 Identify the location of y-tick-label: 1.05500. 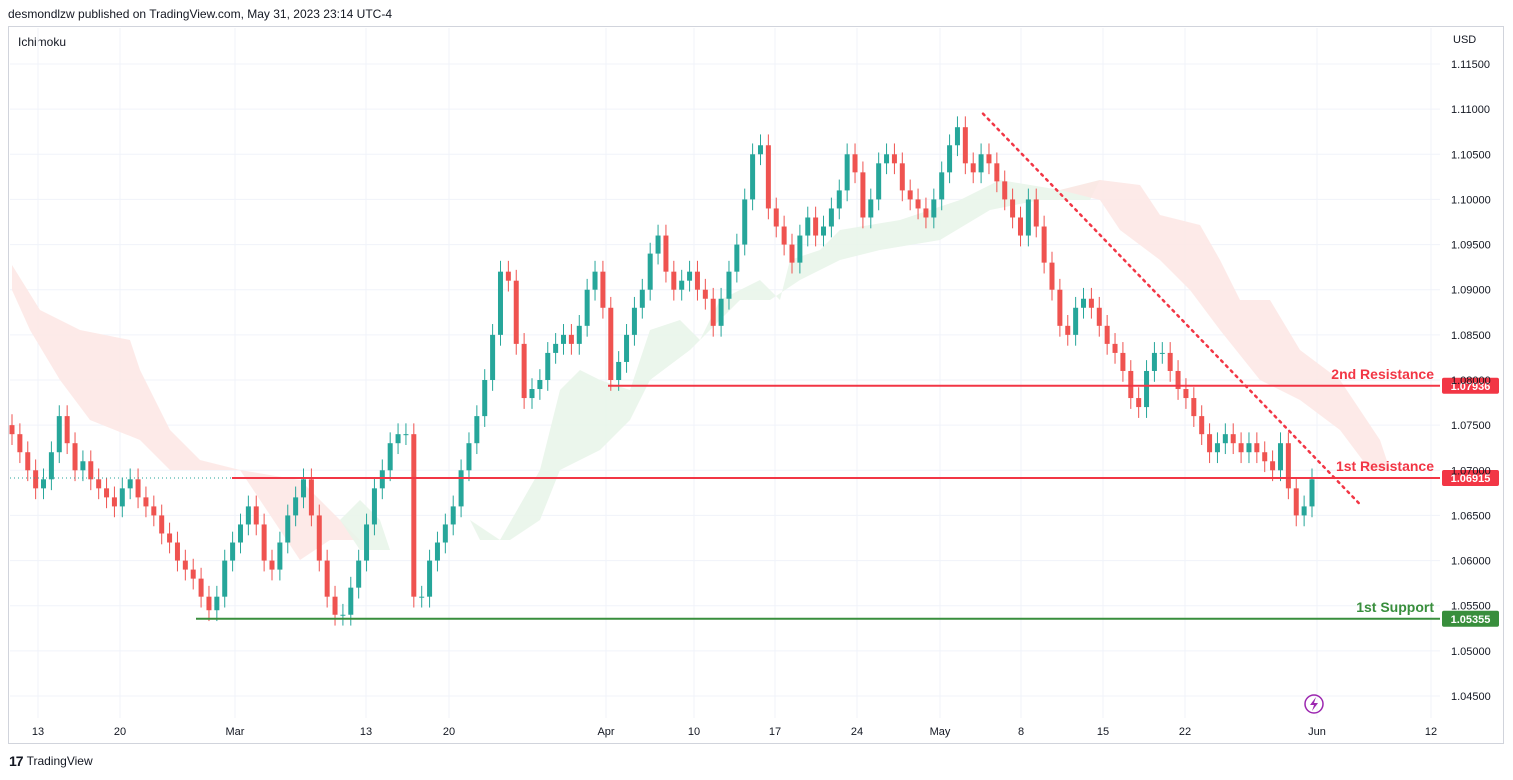
(1471, 607).